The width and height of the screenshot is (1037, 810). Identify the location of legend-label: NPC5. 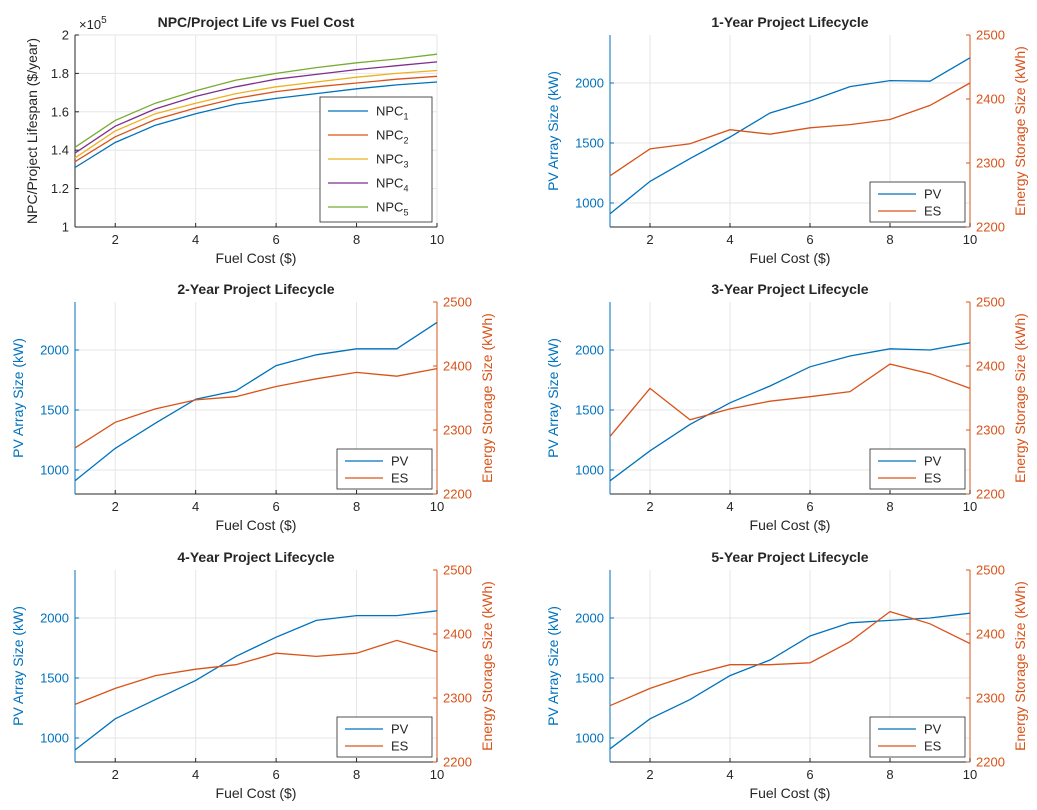
(392, 209).